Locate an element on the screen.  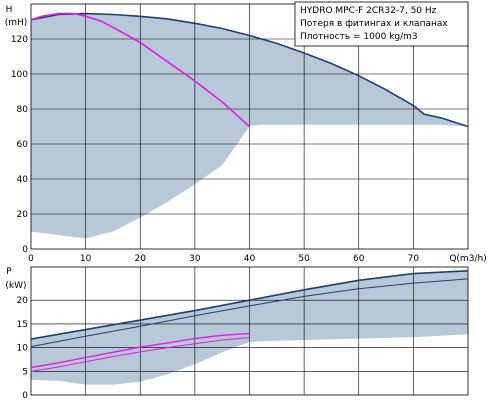
y-axis-unit: (kW) is located at coordinates (15, 286).